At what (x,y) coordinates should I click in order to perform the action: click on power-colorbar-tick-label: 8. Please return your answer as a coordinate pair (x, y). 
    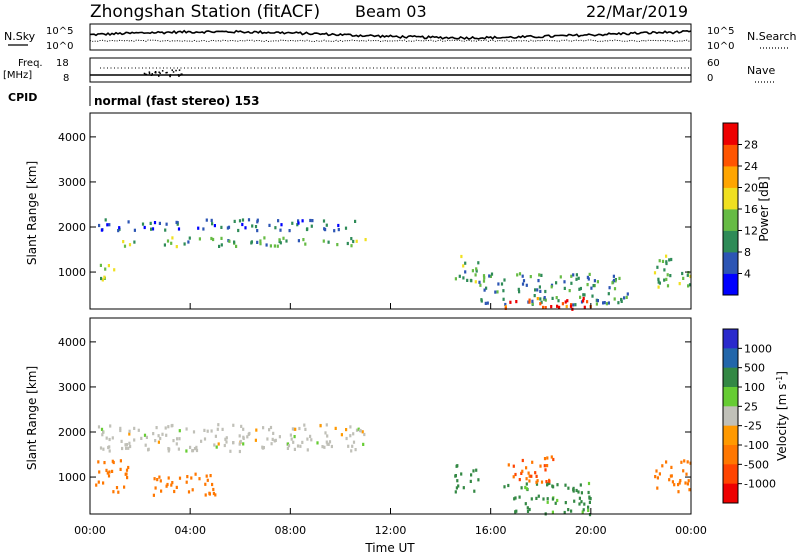
    Looking at the image, I should click on (747, 252).